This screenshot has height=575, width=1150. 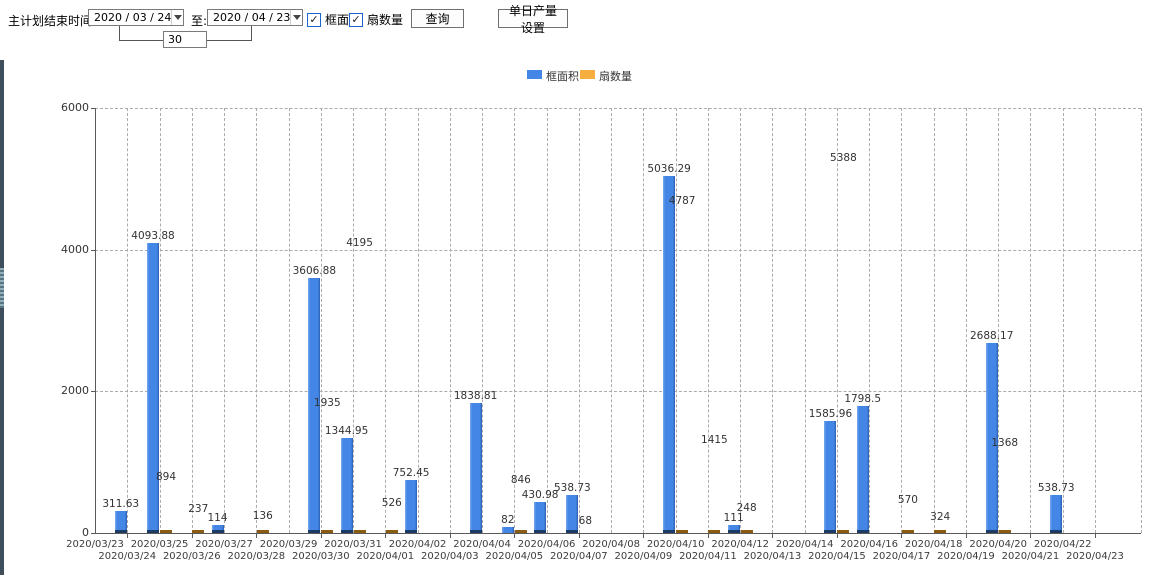 I want to click on bar-value-label: 1368, so click(x=1005, y=443).